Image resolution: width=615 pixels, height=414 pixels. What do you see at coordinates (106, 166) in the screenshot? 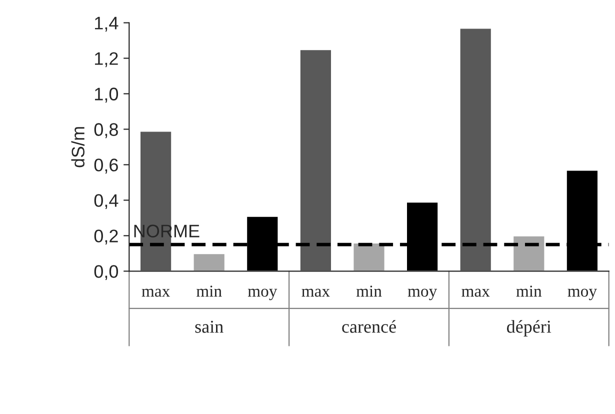
I see `y-tick-label: 0,6` at bounding box center [106, 166].